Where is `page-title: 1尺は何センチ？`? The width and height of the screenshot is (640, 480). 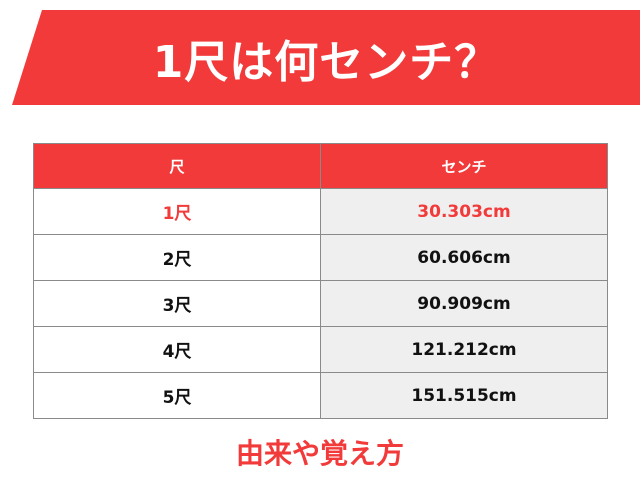 page-title: 1尺は何センチ？ is located at coordinates (326, 62).